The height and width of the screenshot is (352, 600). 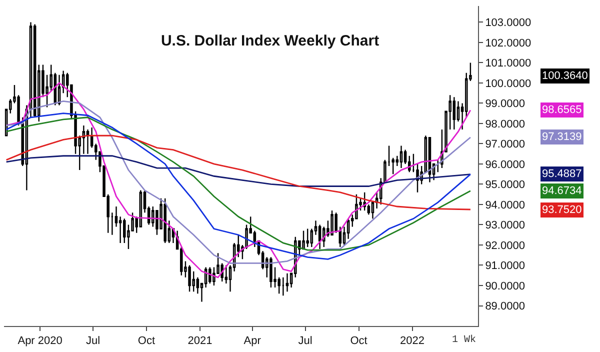 What do you see at coordinates (562, 174) in the screenshot?
I see `text: 95.4887` at bounding box center [562, 174].